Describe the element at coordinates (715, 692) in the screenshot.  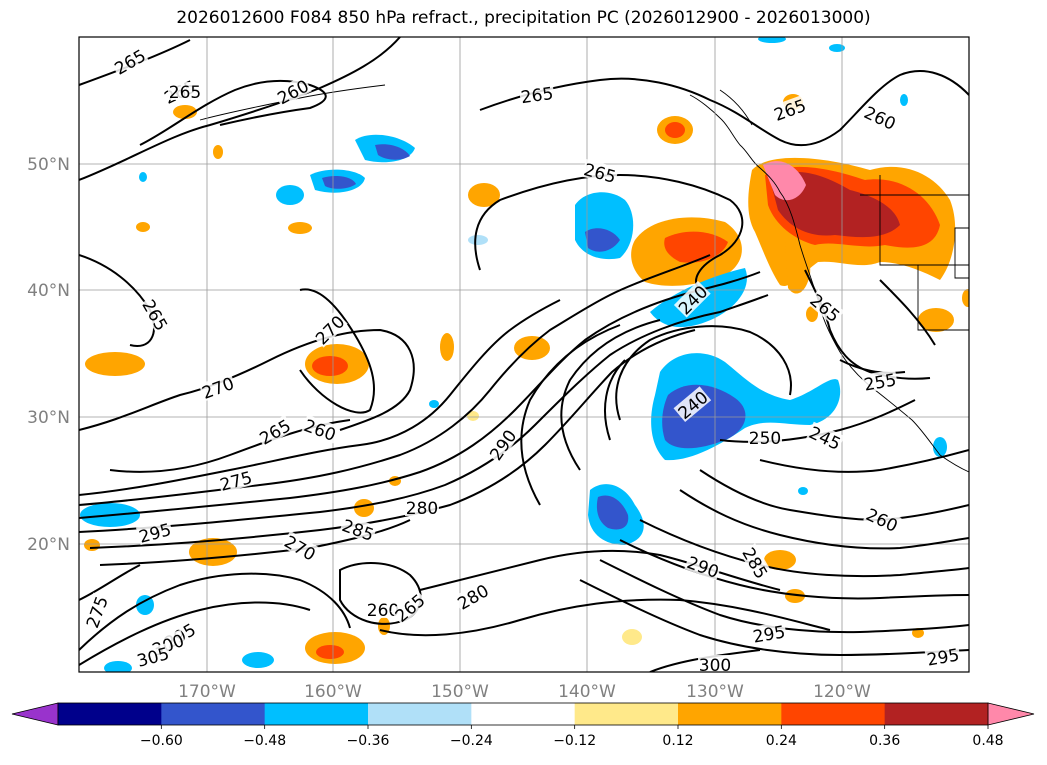
I see `longitude-label: 130°W` at that location.